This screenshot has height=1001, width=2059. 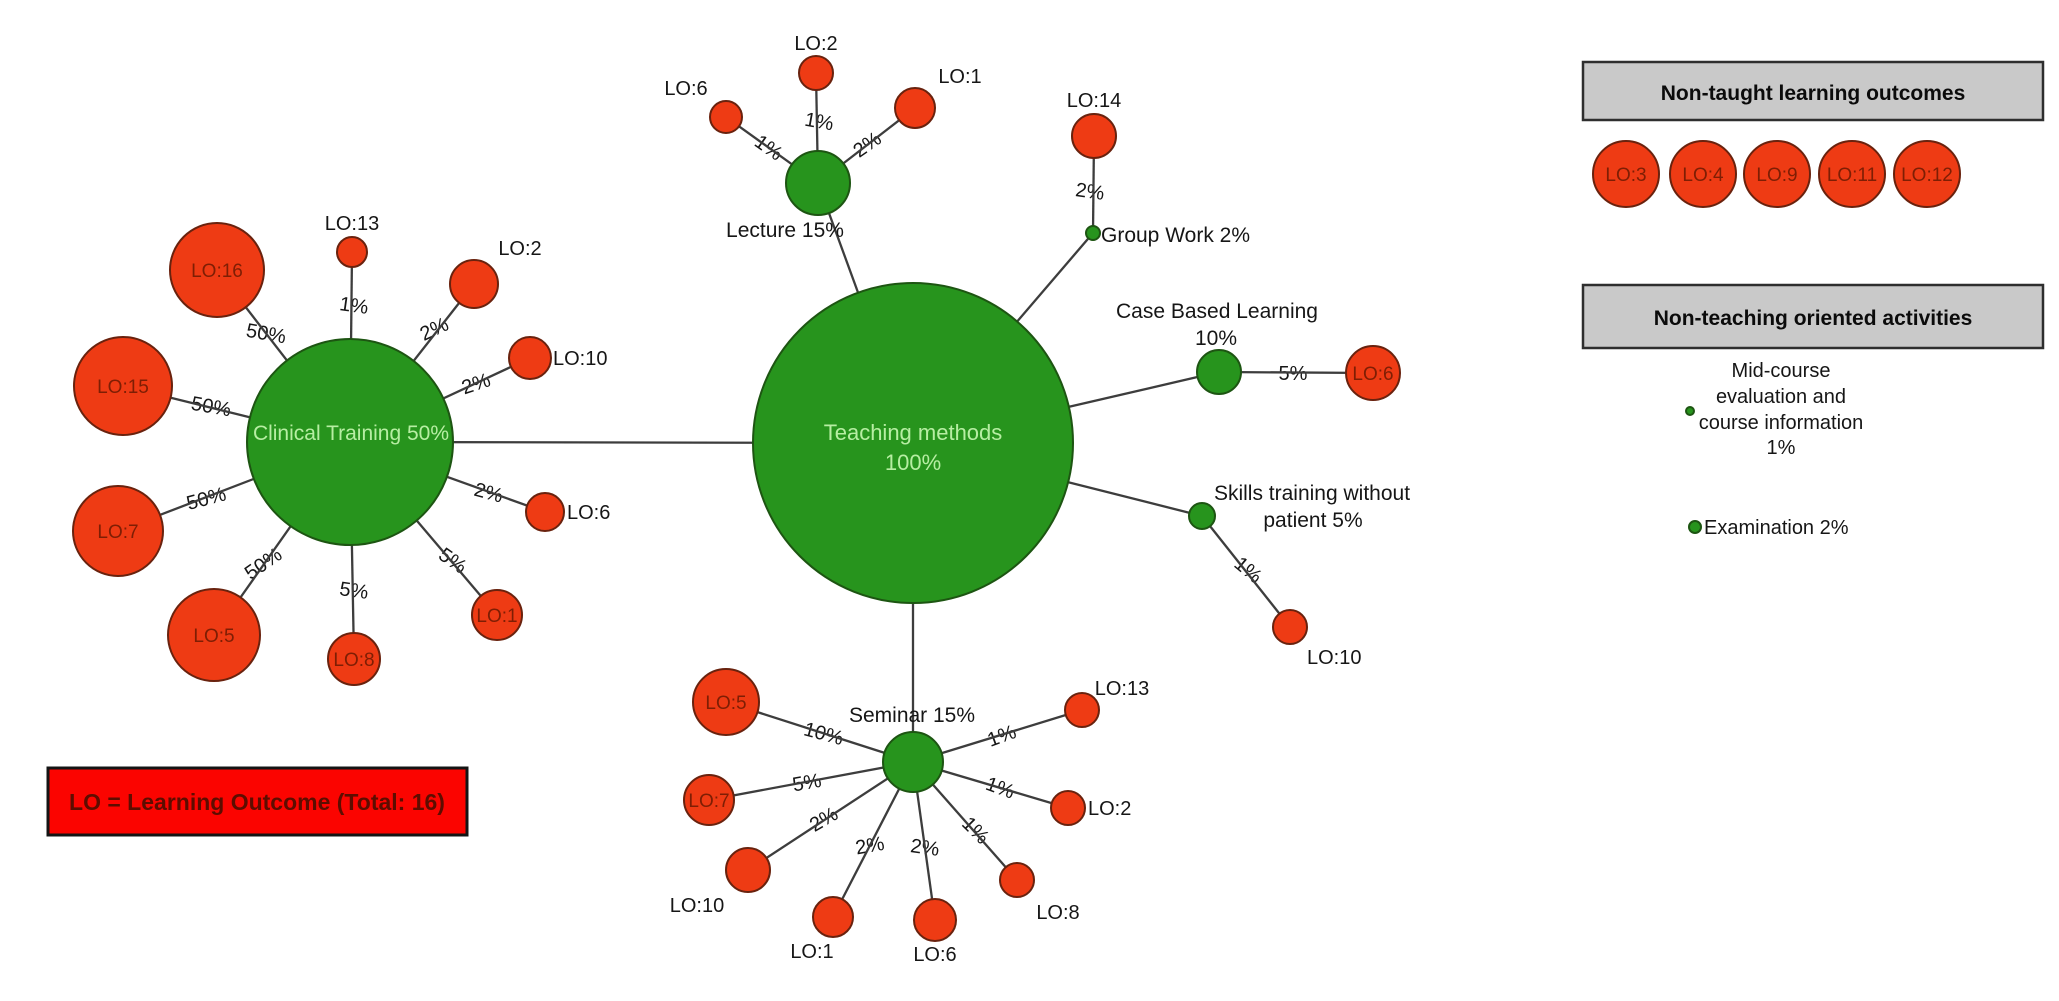 What do you see at coordinates (819, 122) in the screenshot?
I see `pct-lecture-lo2: 1%` at bounding box center [819, 122].